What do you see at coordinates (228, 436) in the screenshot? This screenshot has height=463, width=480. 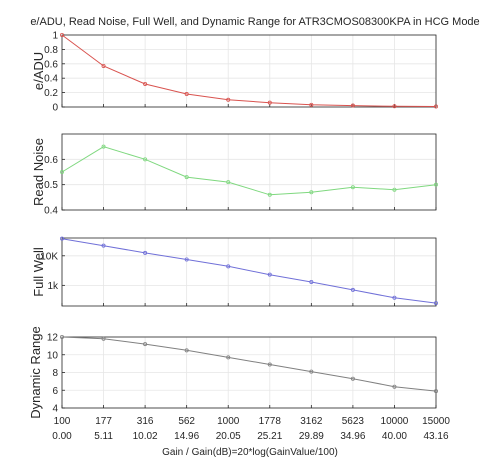 I see `x-db-tick-label: 20.05` at bounding box center [228, 436].